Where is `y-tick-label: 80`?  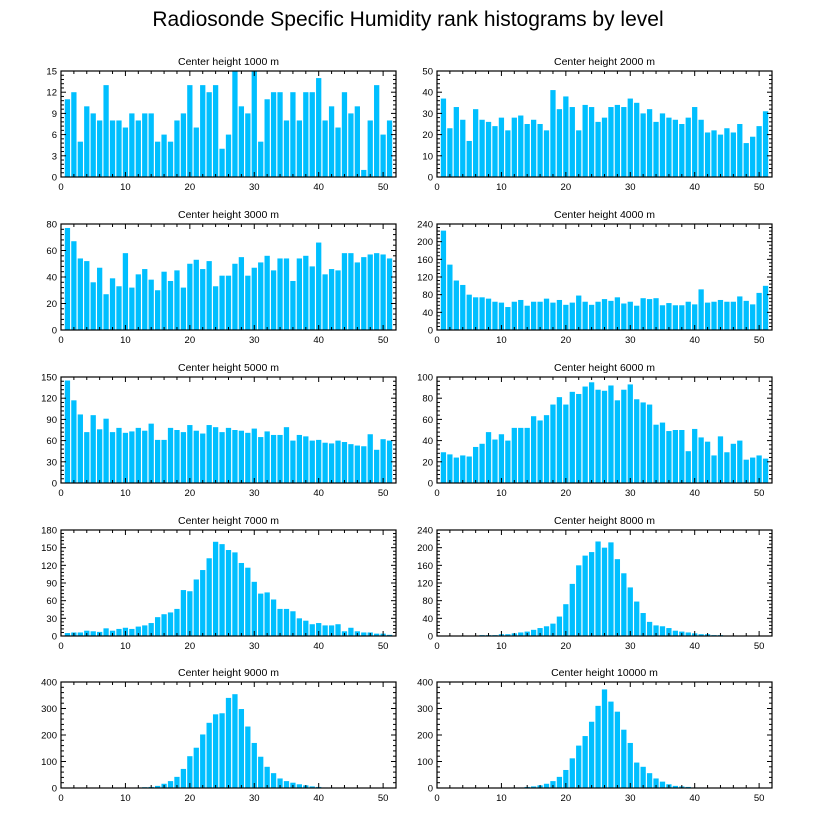 y-tick-label: 80 is located at coordinates (427, 295).